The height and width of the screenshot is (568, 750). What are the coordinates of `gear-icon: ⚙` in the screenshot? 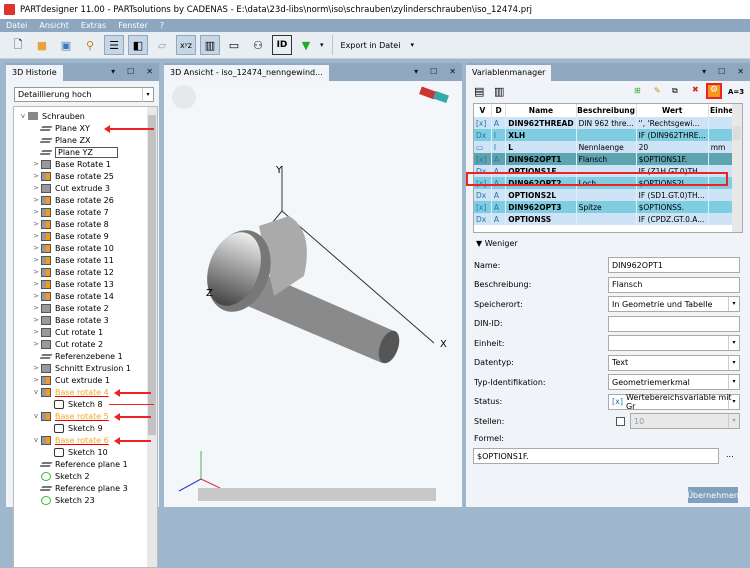 It's located at (714, 91).